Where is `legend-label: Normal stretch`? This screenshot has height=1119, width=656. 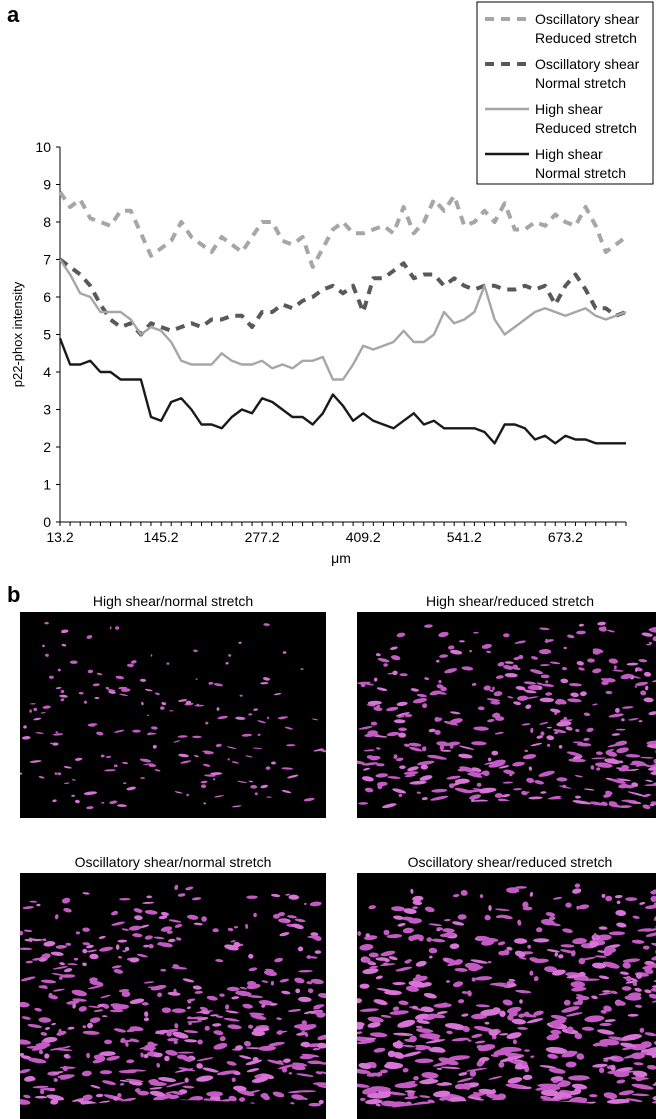 legend-label: Normal stretch is located at coordinates (580, 173).